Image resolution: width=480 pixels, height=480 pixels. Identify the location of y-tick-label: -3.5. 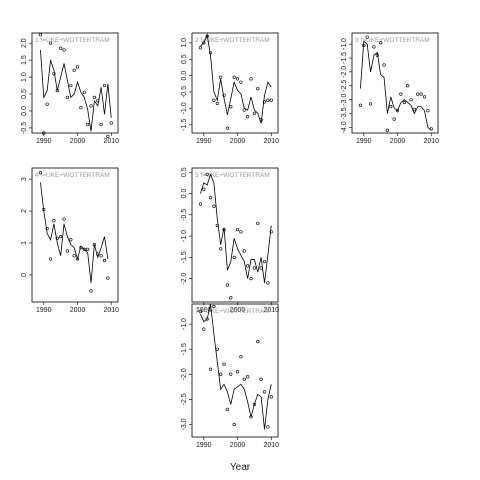
(344, 113).